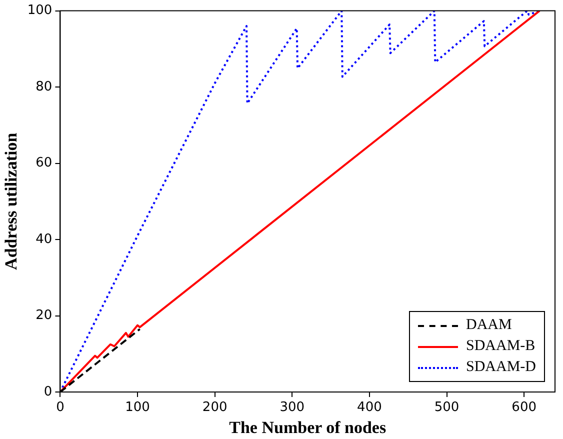 Image resolution: width=563 pixels, height=439 pixels. What do you see at coordinates (501, 367) in the screenshot?
I see `legend-label: SDAAM-D` at bounding box center [501, 367].